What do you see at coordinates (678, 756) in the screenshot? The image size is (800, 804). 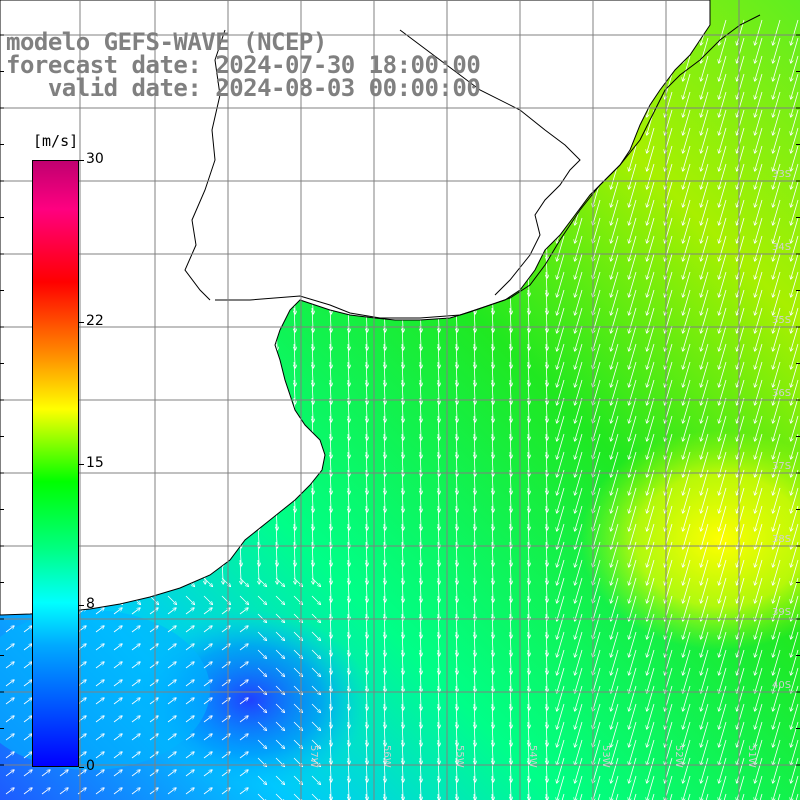 I see `longitude-label: 52W` at bounding box center [678, 756].